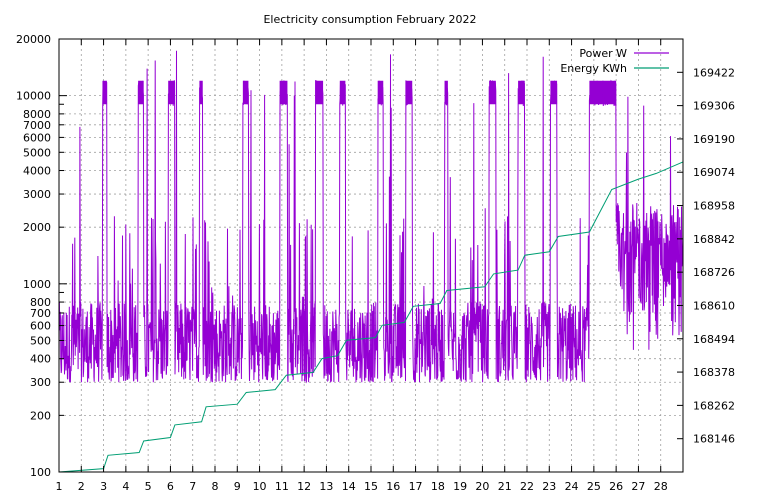  What do you see at coordinates (438, 486) in the screenshot?
I see `x-tick-label: 18` at bounding box center [438, 486].